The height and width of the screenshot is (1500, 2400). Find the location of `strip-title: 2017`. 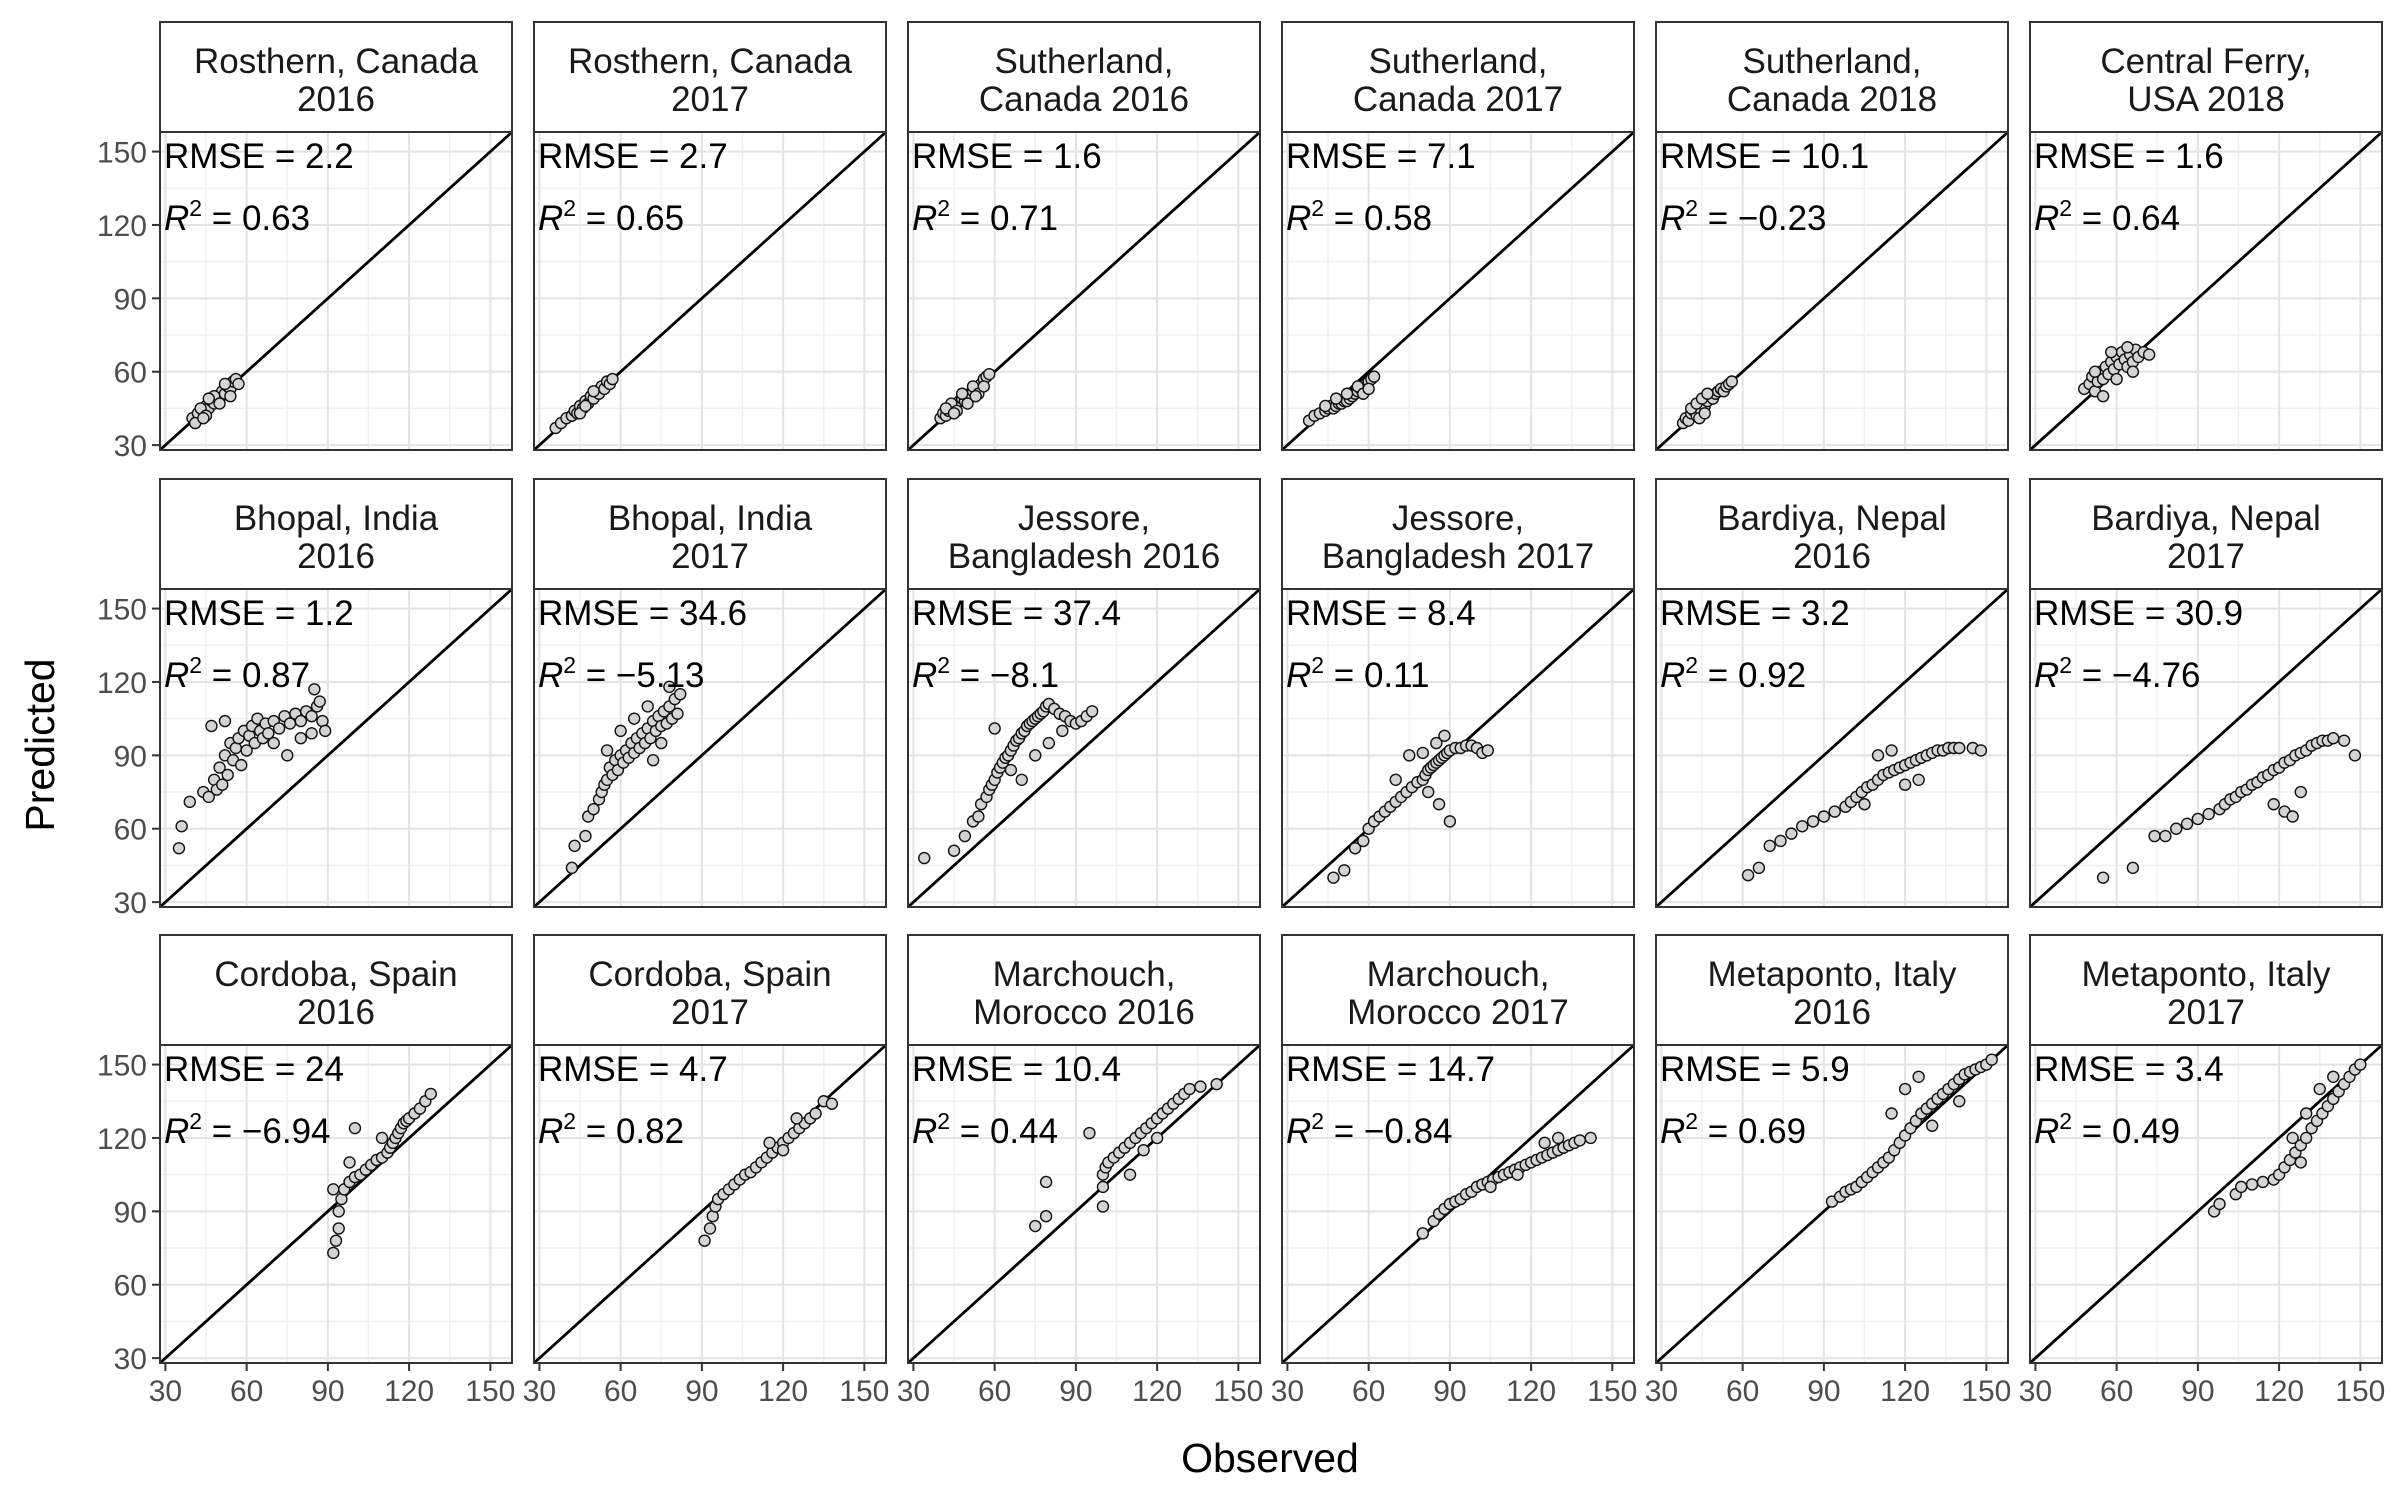

strip-title: 2017 is located at coordinates (710, 99).